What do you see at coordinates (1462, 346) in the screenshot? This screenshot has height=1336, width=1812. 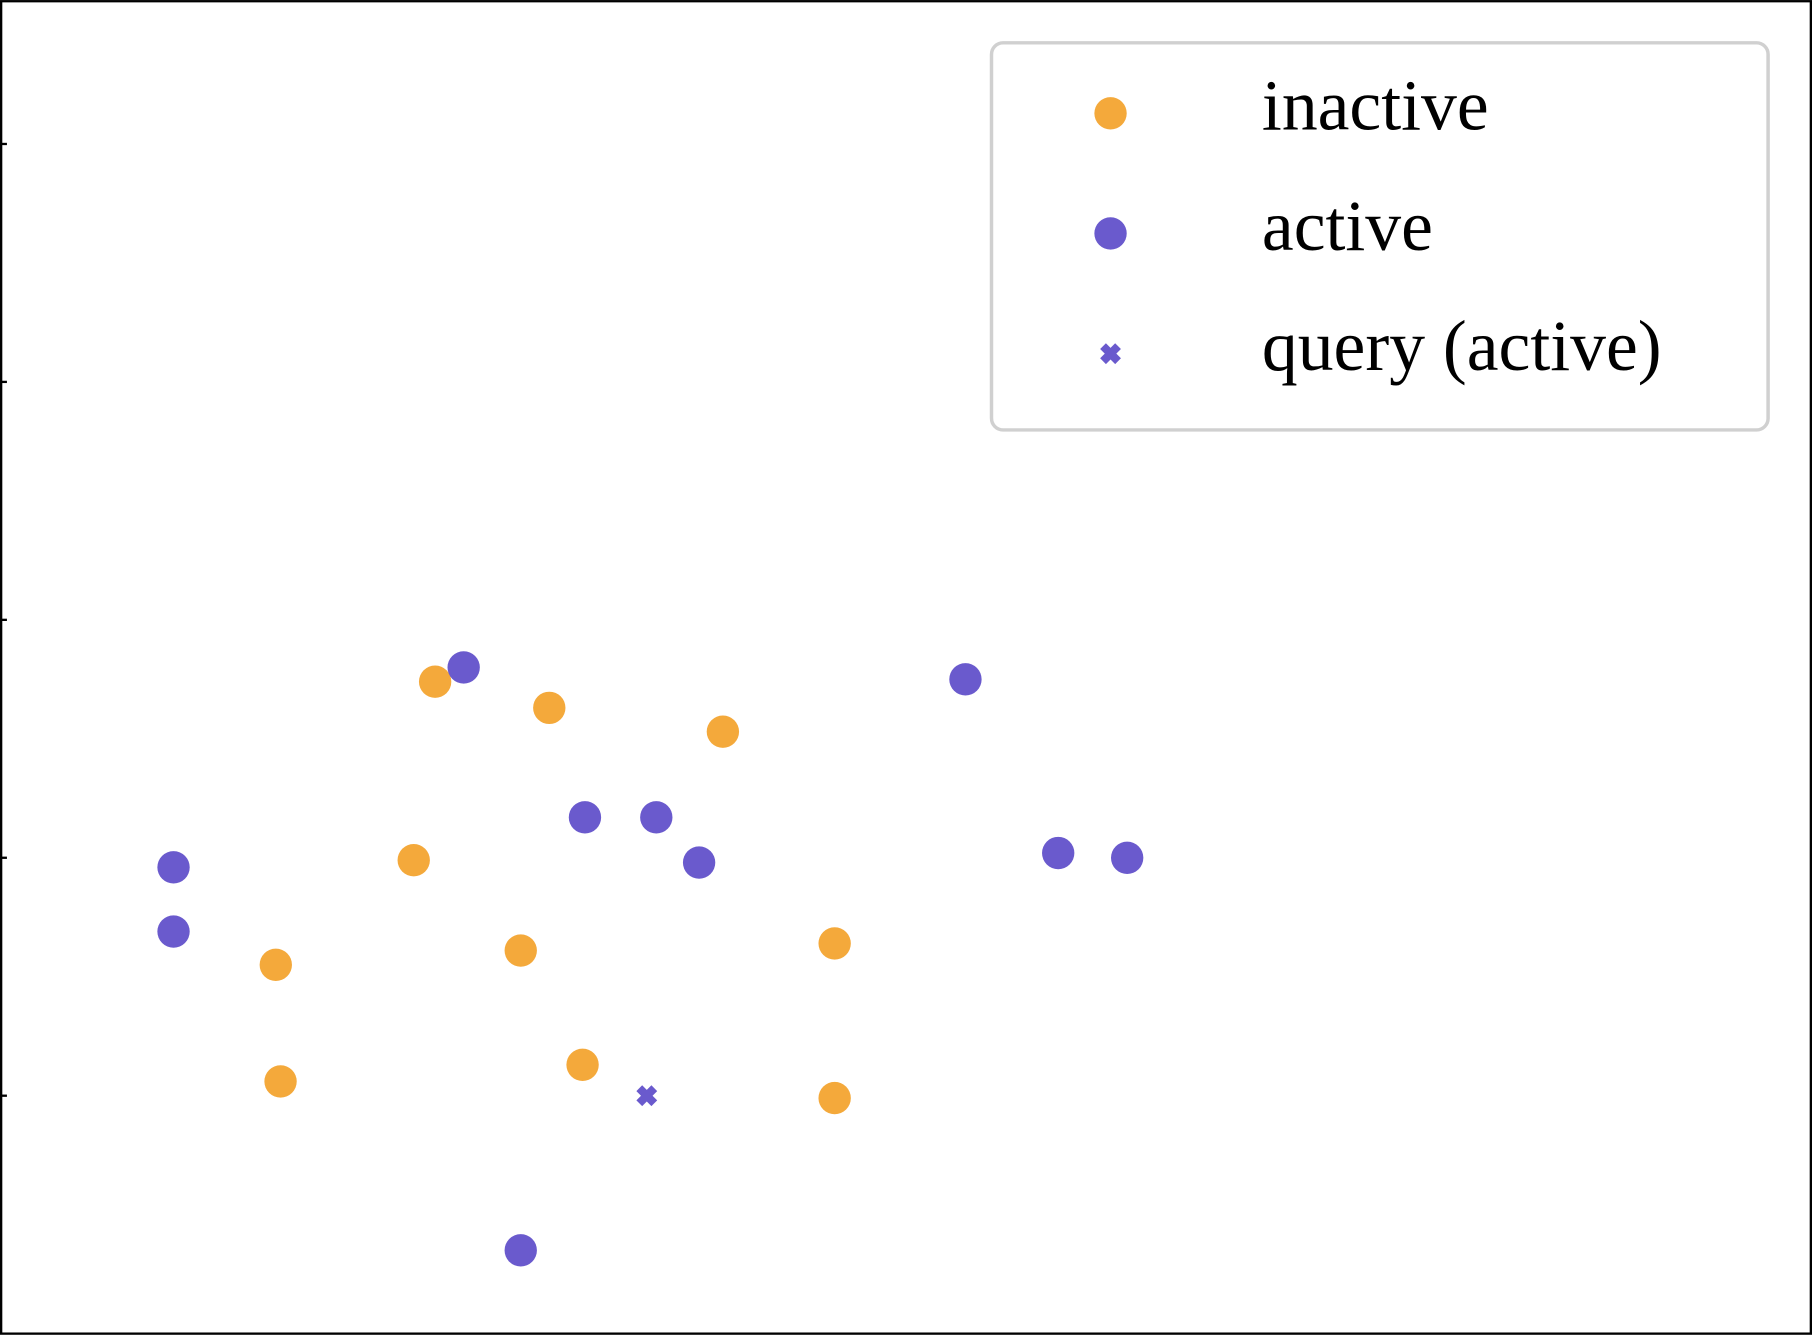 I see `legend-label: query (active)` at bounding box center [1462, 346].